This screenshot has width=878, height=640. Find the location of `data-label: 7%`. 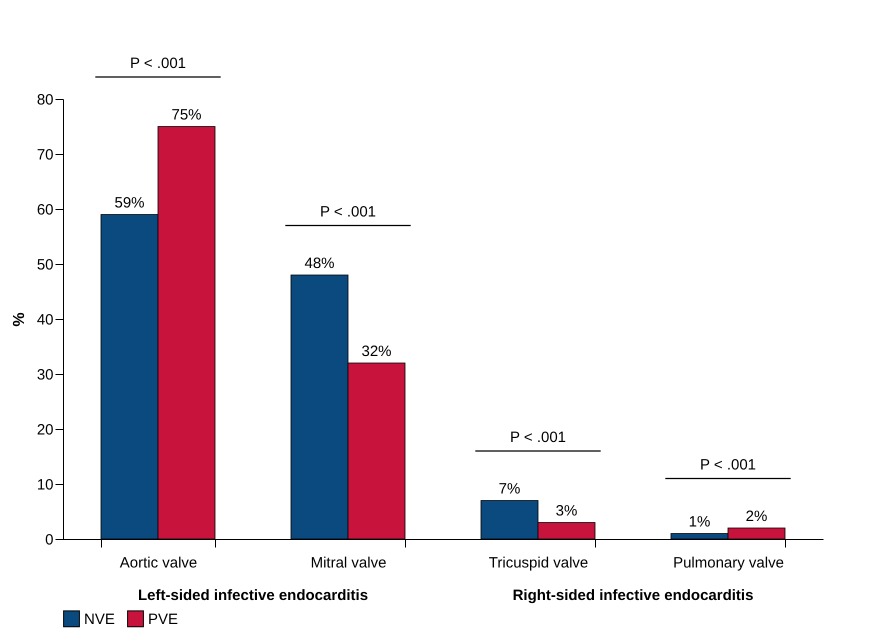

data-label: 7% is located at coordinates (509, 489).